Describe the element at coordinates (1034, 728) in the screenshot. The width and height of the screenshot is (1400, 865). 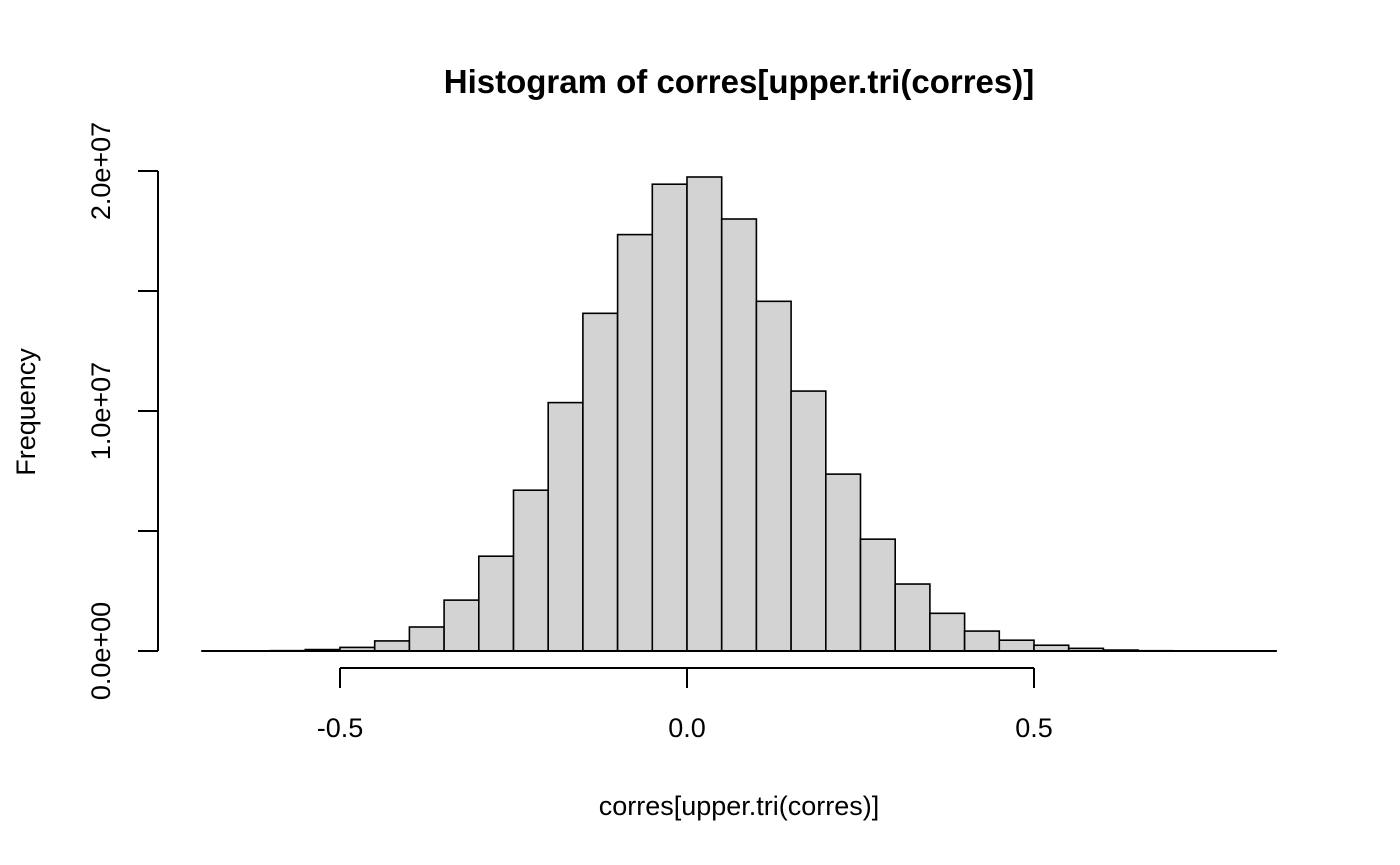
I see `x-tick-label: 0.5` at that location.